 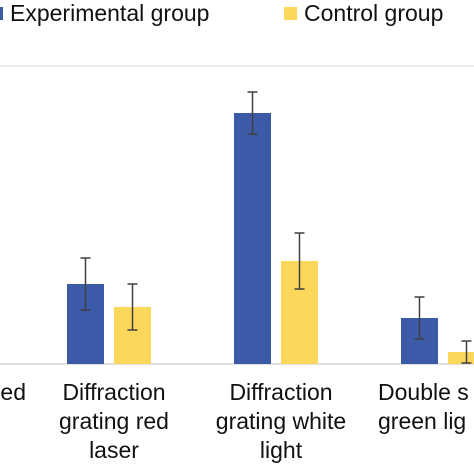 I want to click on x-tick-label: Diffraction grating white light, so click(x=281, y=421).